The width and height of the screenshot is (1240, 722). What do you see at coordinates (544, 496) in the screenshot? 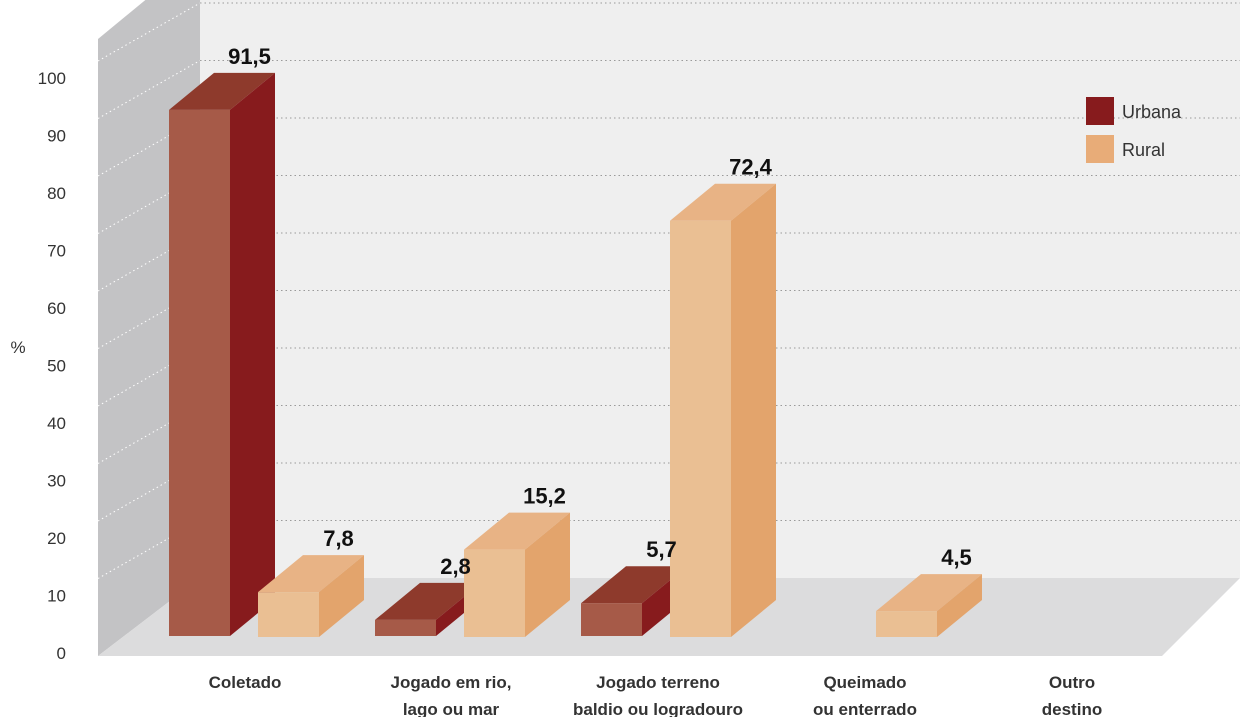
I see `bar-value-label: 15,2` at bounding box center [544, 496].